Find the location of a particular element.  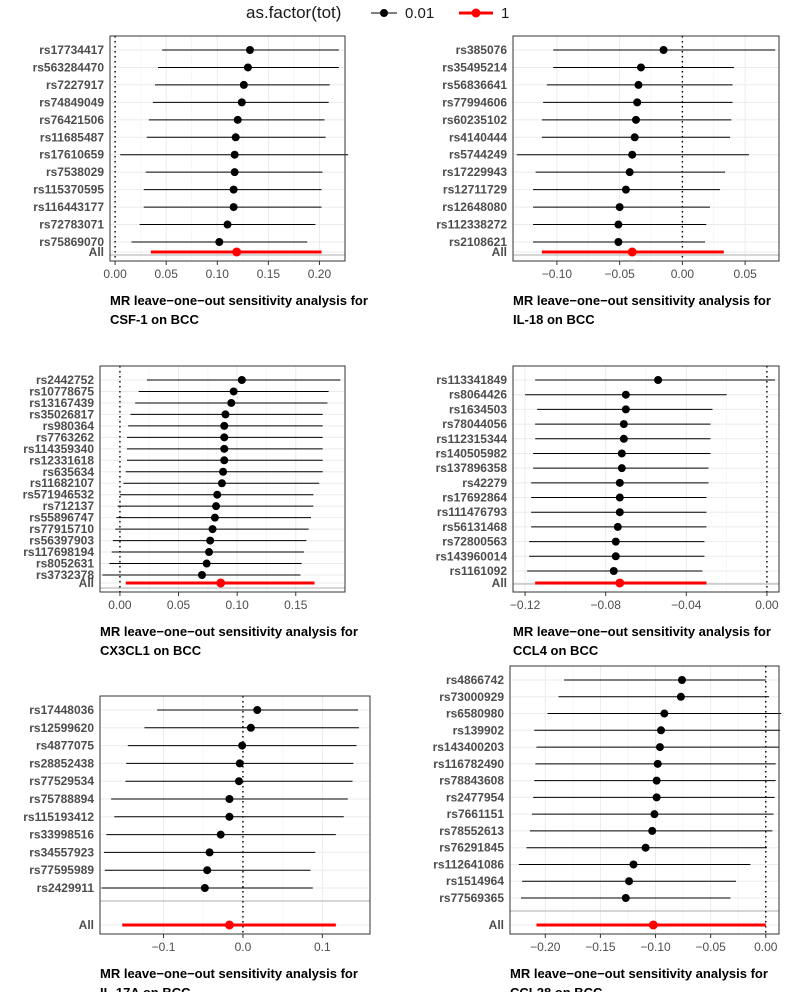

snp-label: rs17734417 is located at coordinates (71, 50).